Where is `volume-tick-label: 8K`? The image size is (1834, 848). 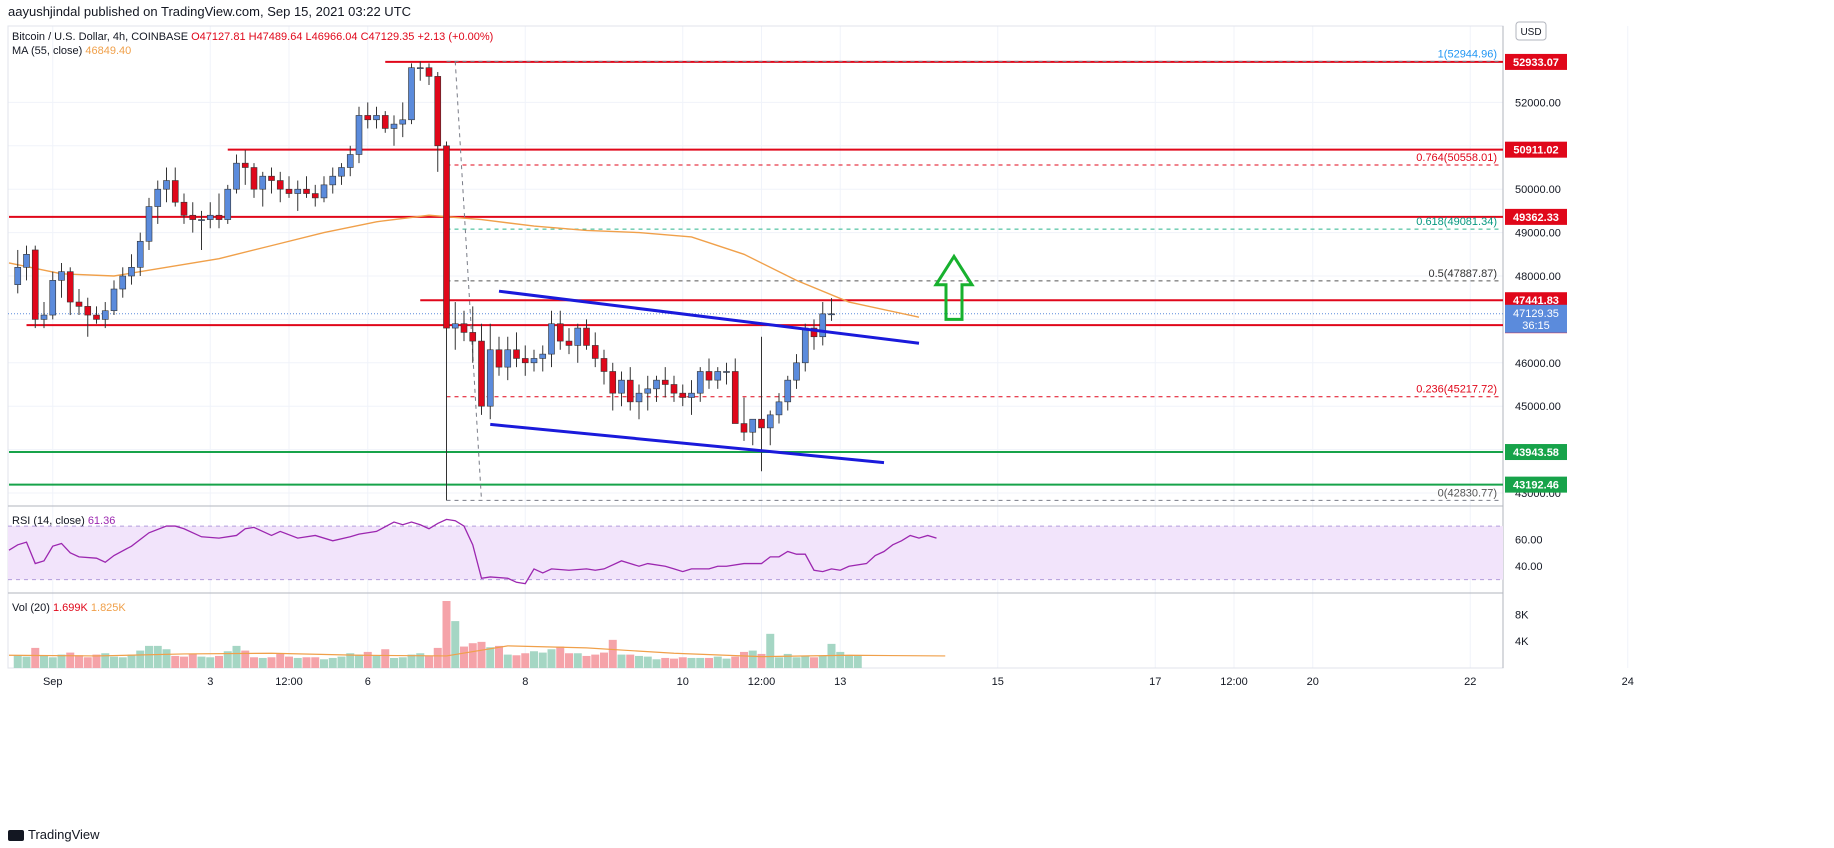
volume-tick-label: 8K is located at coordinates (1522, 615).